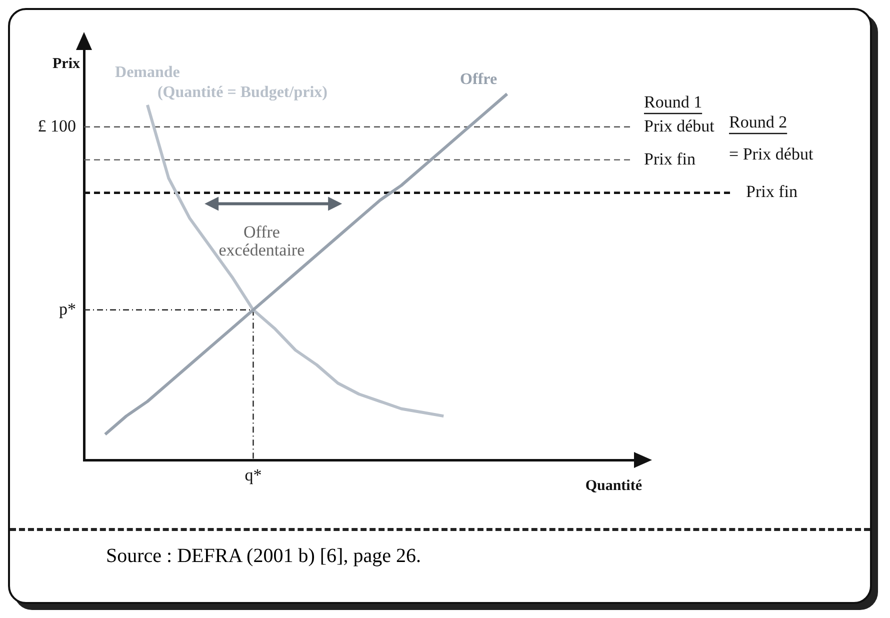 This screenshot has height=618, width=890. What do you see at coordinates (242, 93) in the screenshot?
I see `annotation: (Quantité = Budget/prix)` at bounding box center [242, 93].